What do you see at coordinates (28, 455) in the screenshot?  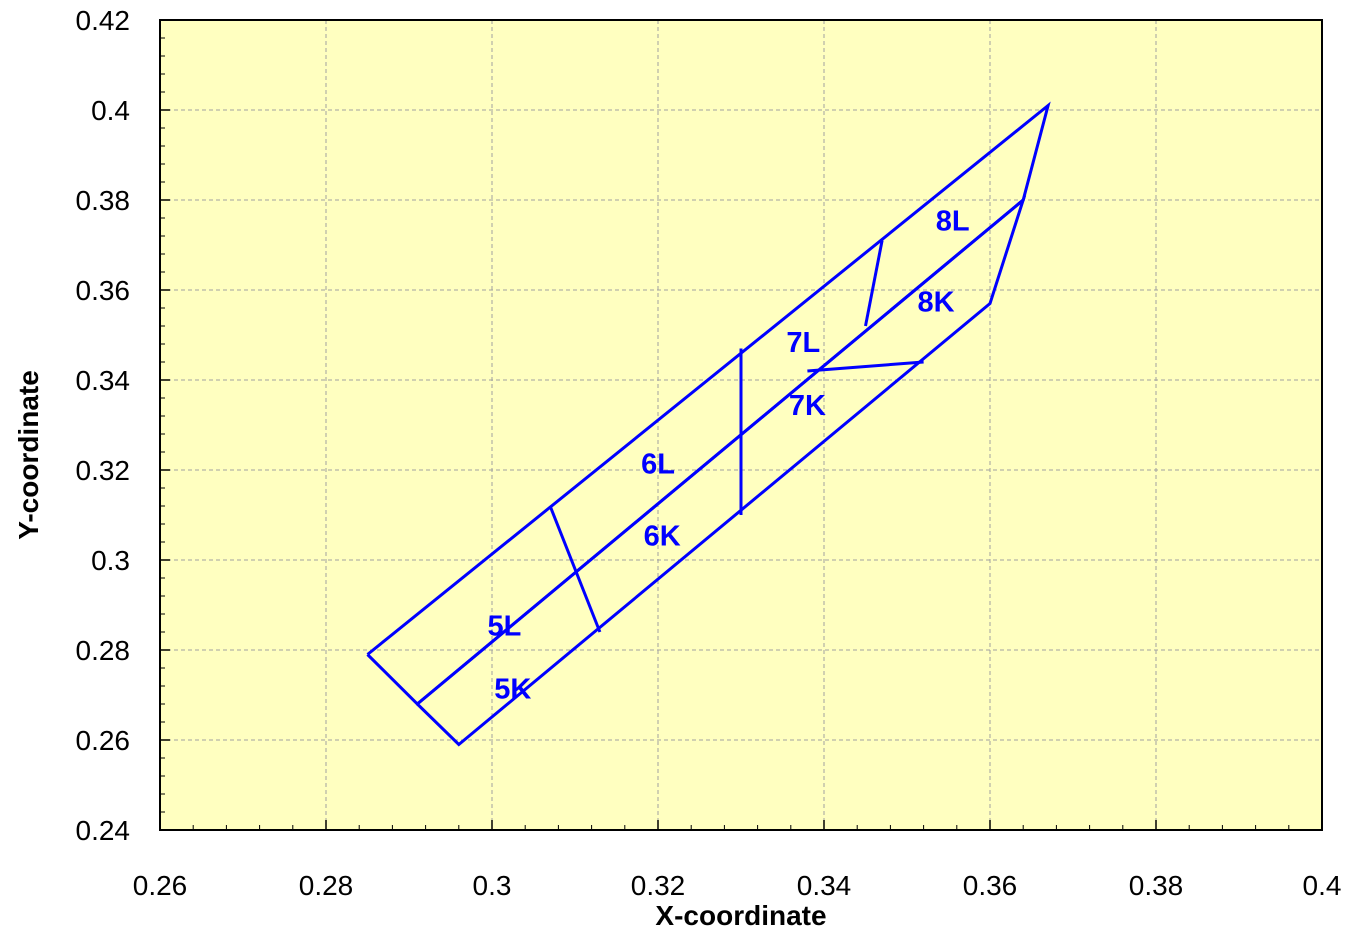 I see `y-axis-title: Y-coordinate` at bounding box center [28, 455].